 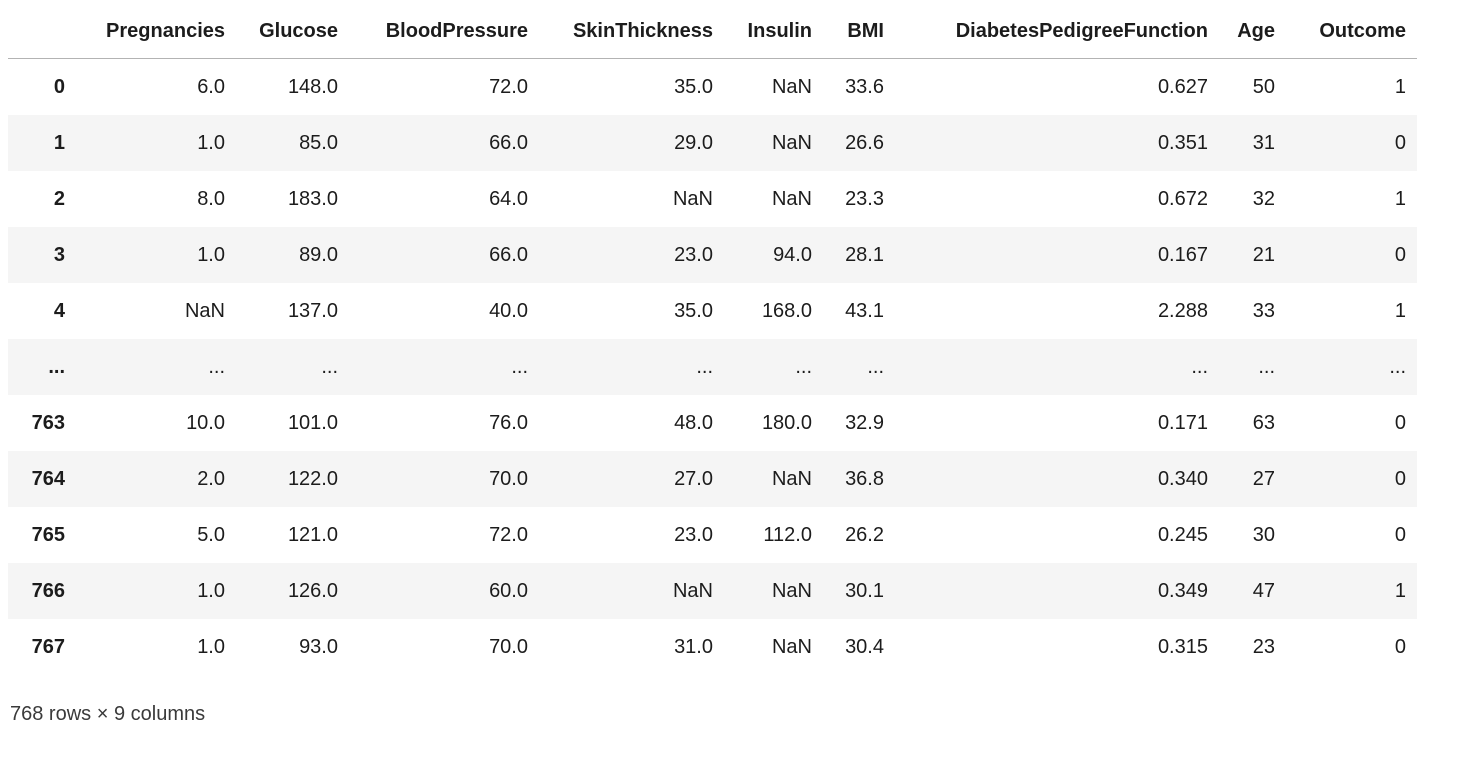 I want to click on cell-bloodpressure: 64.0, so click(x=508, y=199).